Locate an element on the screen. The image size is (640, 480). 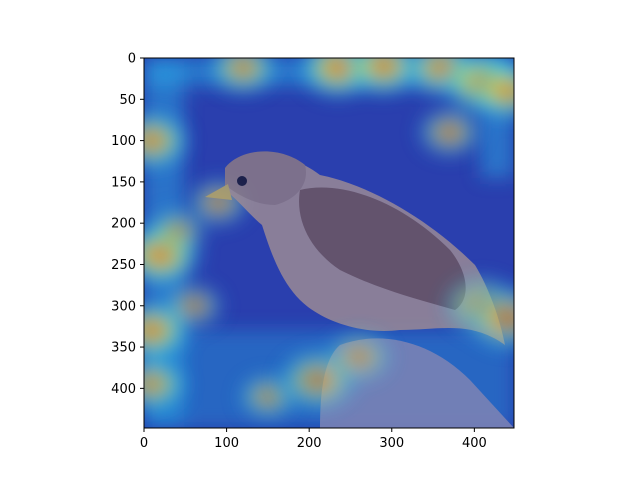
hotspot-foreground is located at coordinates (394, 343).